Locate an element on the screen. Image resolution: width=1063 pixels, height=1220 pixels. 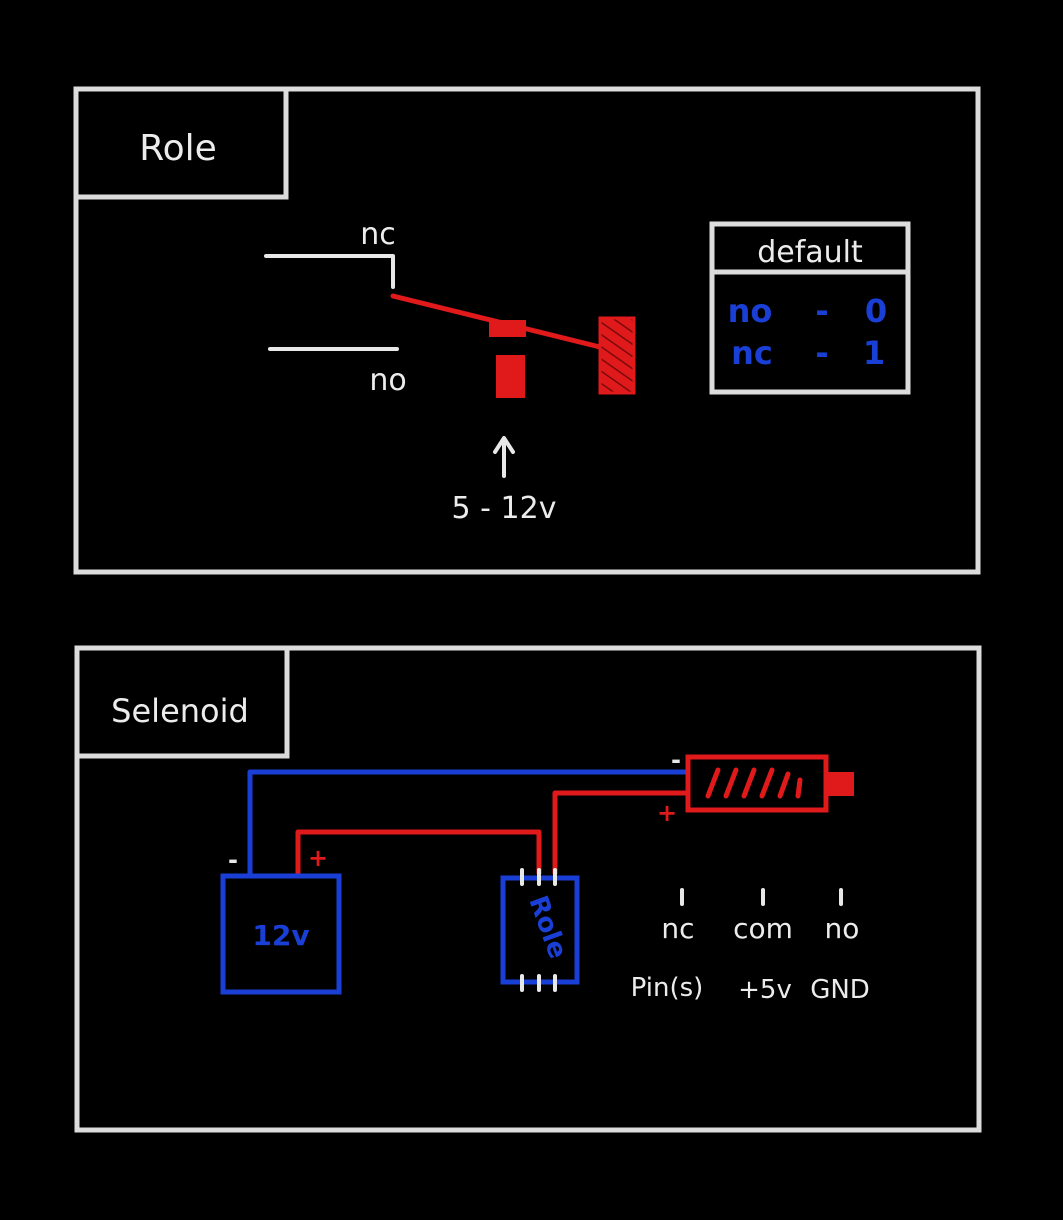
battery-minus-label: - is located at coordinates (233, 860).